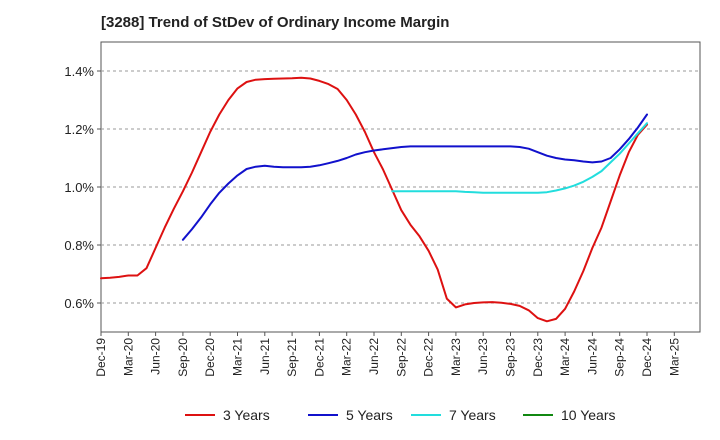  I want to click on y-tick-label: 0.6%, so click(79, 303).